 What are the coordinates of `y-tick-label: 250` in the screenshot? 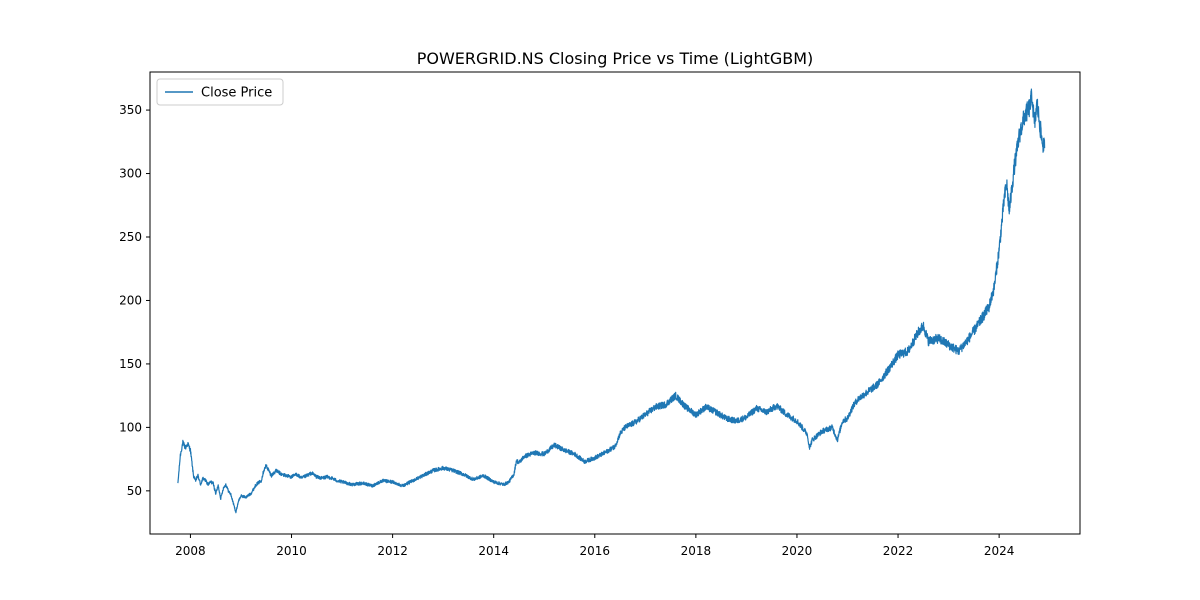 It's located at (130, 237).